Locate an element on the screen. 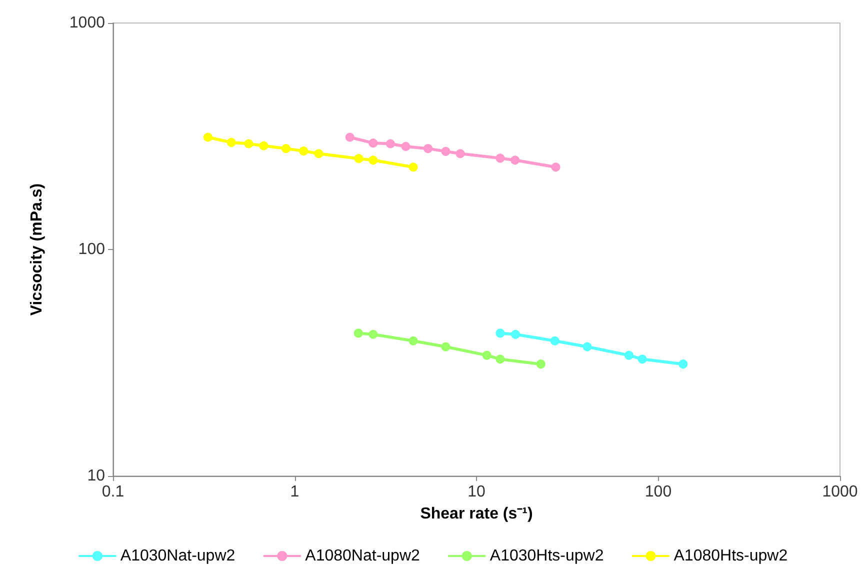  y-tick-label: 100 is located at coordinates (92, 249).